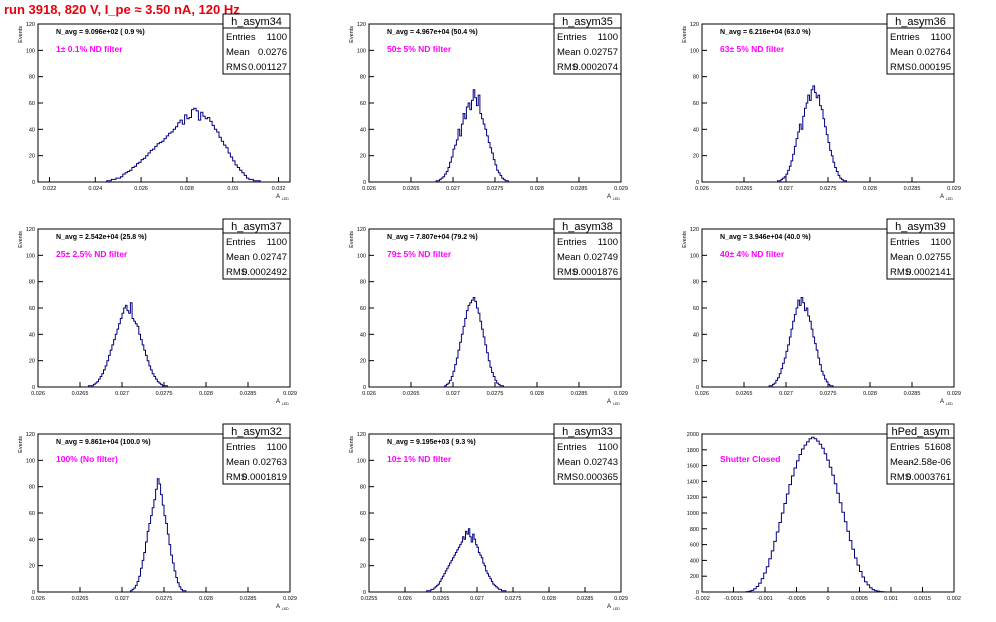 This screenshot has height=622, width=996. I want to click on filter-label: Shutter Closed, so click(750, 459).